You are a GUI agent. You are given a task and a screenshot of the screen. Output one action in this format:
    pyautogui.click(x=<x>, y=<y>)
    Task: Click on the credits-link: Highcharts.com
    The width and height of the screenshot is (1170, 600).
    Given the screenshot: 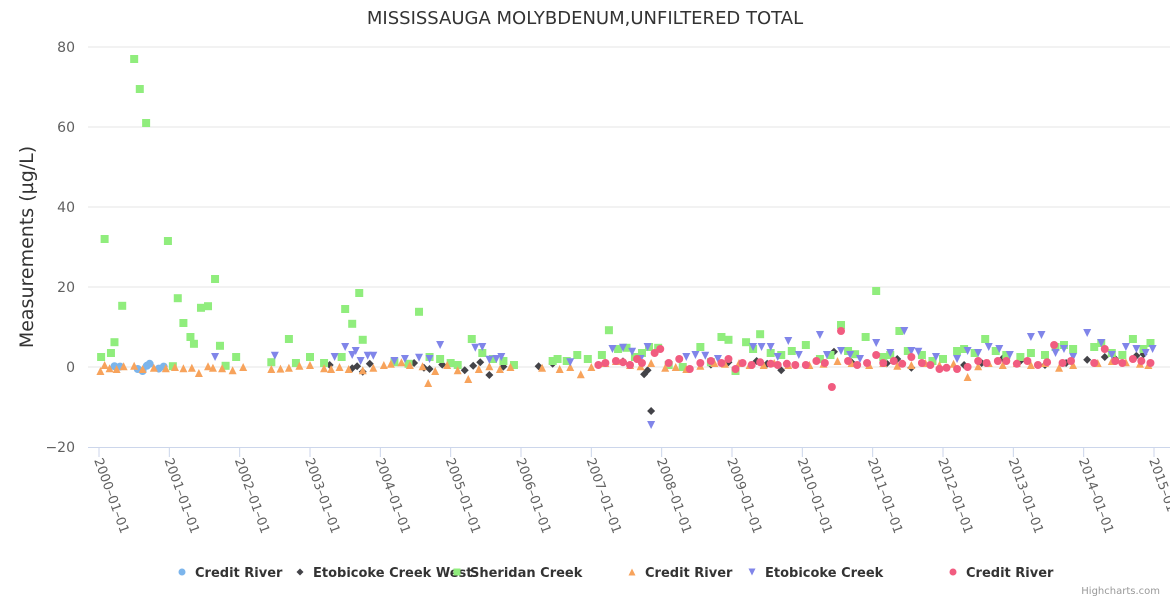 What is the action you would take?
    pyautogui.click(x=1120, y=591)
    